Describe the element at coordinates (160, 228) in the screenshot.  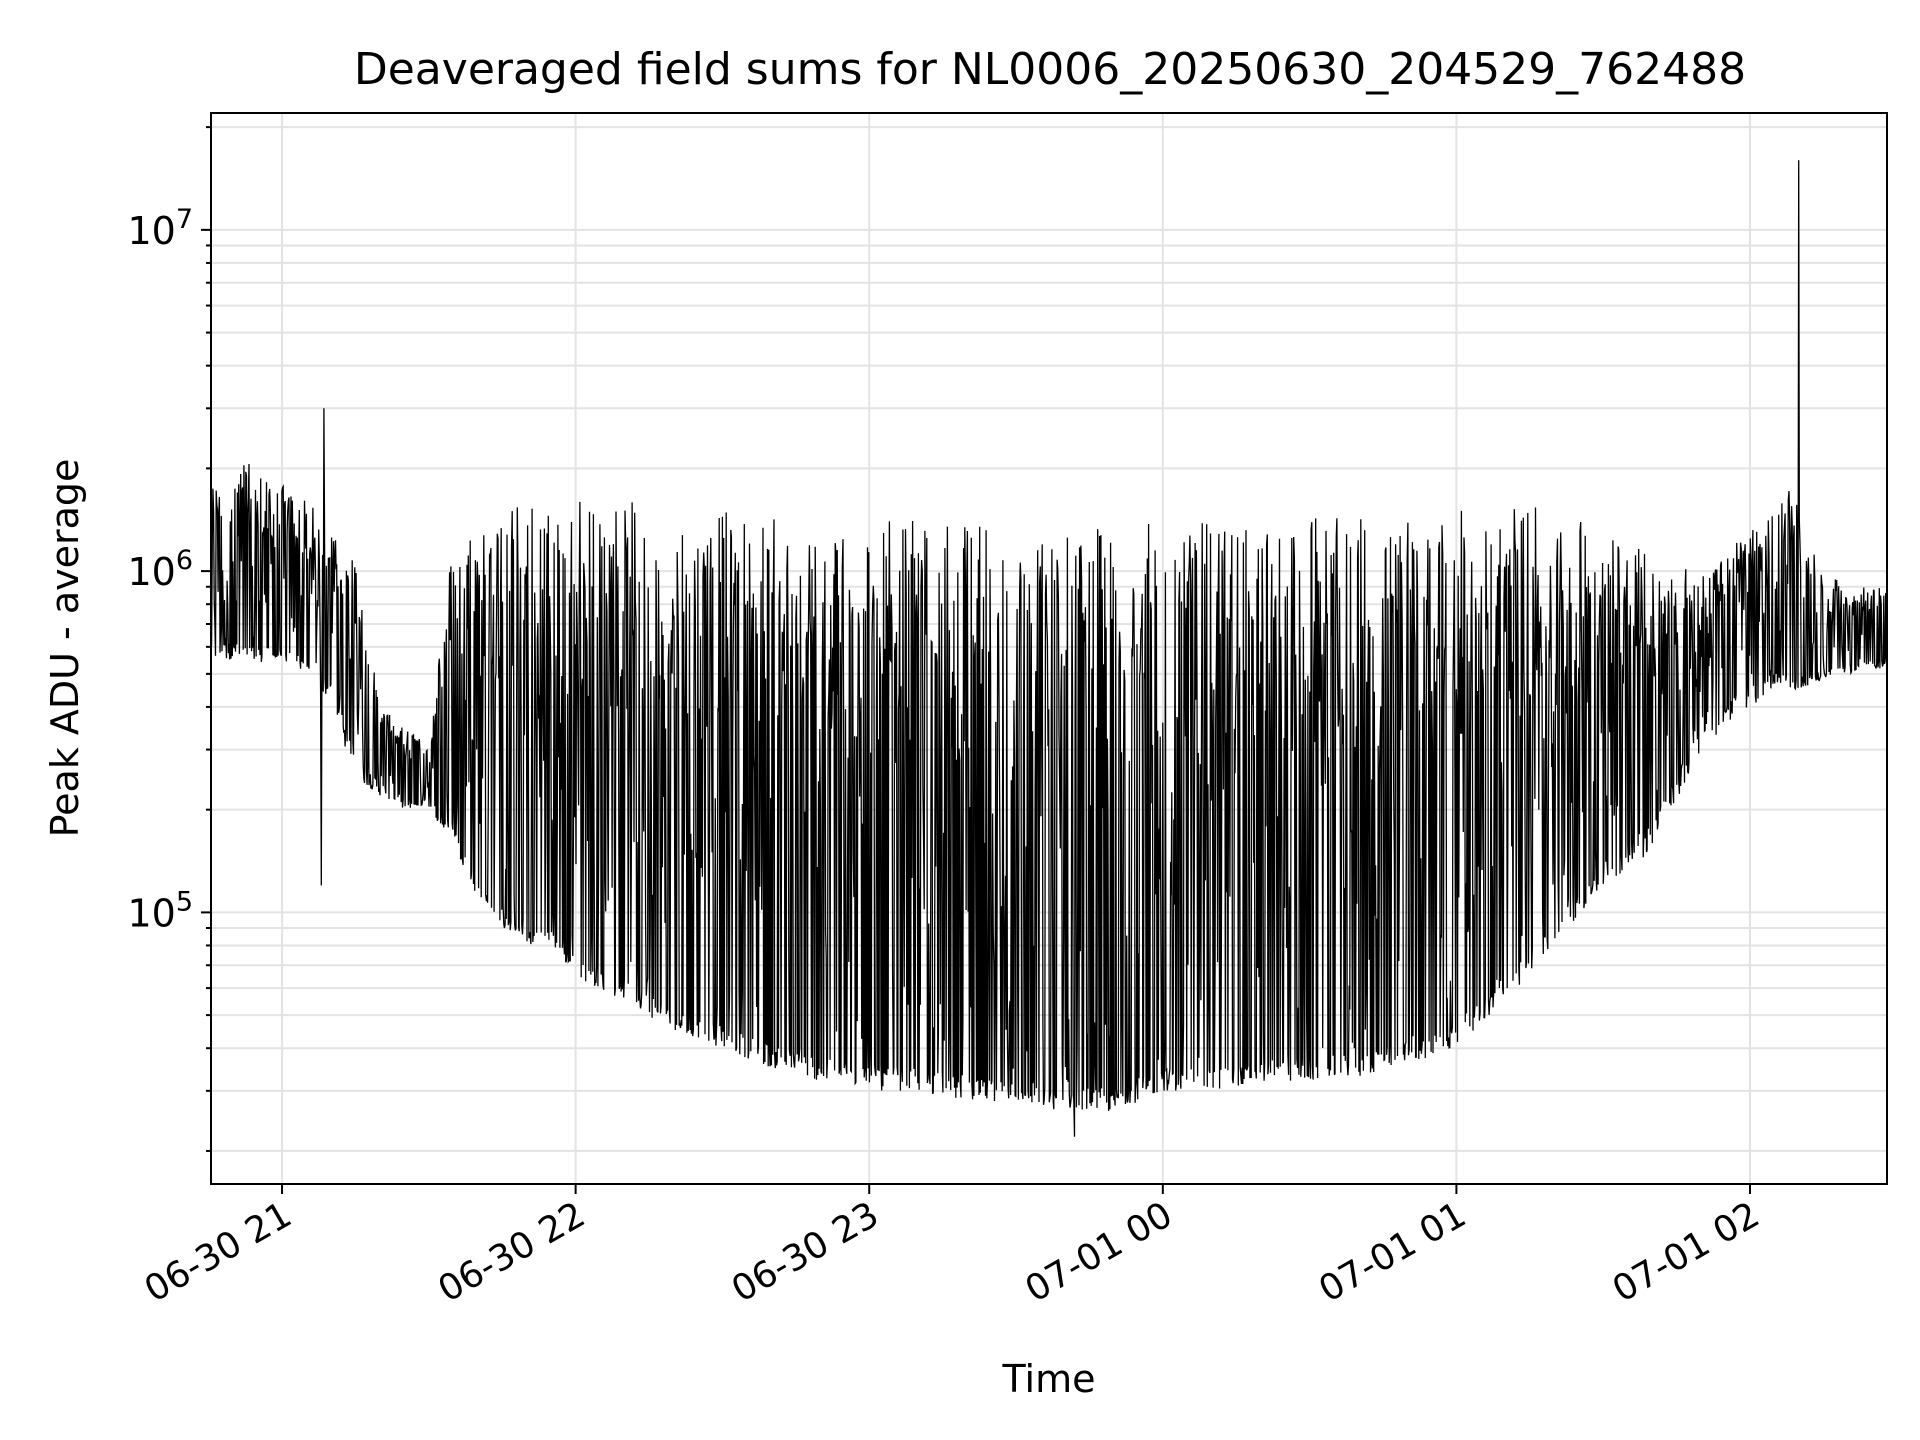
I see `y-tick-label: 107` at that location.